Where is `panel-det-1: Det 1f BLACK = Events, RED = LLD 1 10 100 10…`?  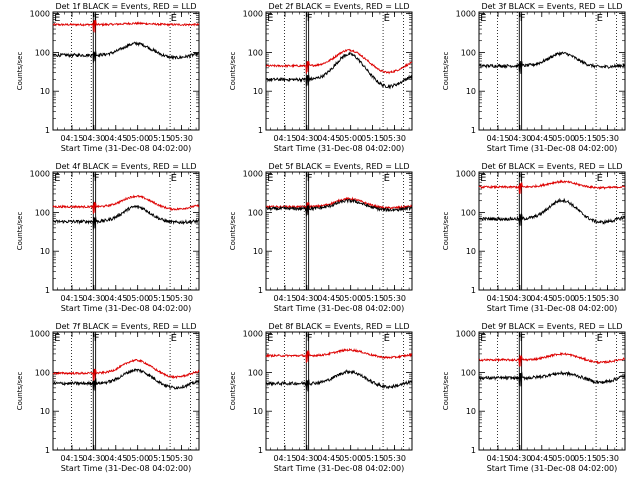 panel-det-1: Det 1f BLACK = Events, RED = LLD 1 10 100 10… is located at coordinates (108, 77).